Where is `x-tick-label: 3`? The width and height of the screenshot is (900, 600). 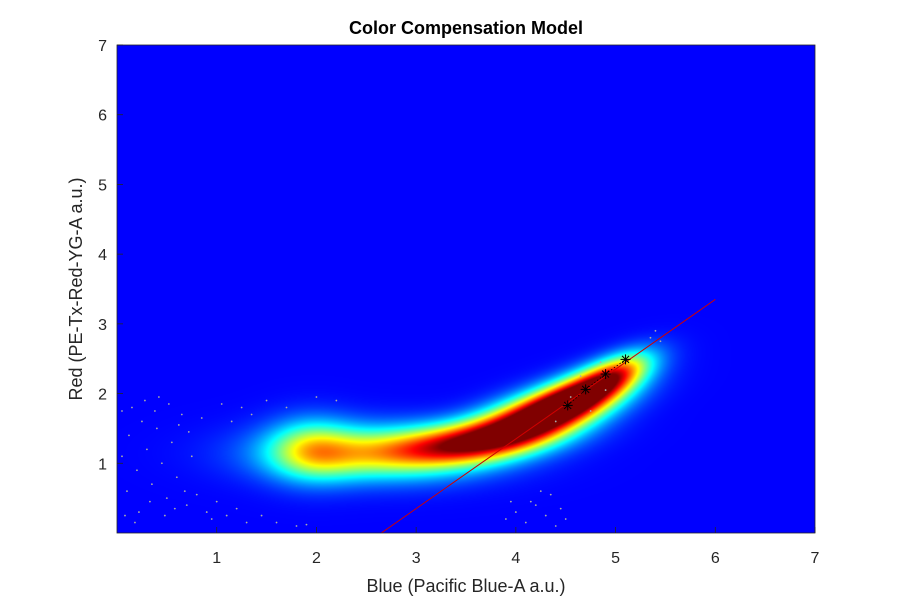 x-tick-label: 3 is located at coordinates (416, 558).